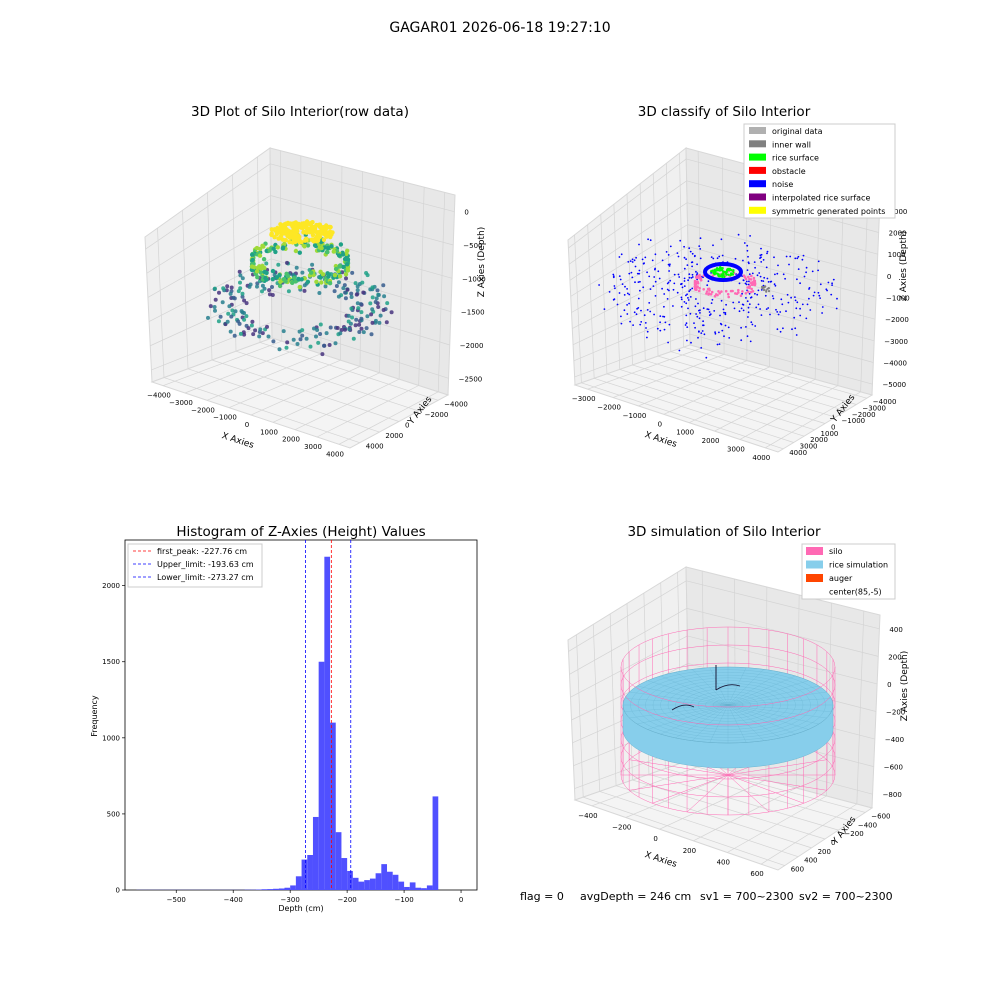  What do you see at coordinates (895, 713) in the screenshot?
I see `sim-ztick-label: −200` at bounding box center [895, 713].